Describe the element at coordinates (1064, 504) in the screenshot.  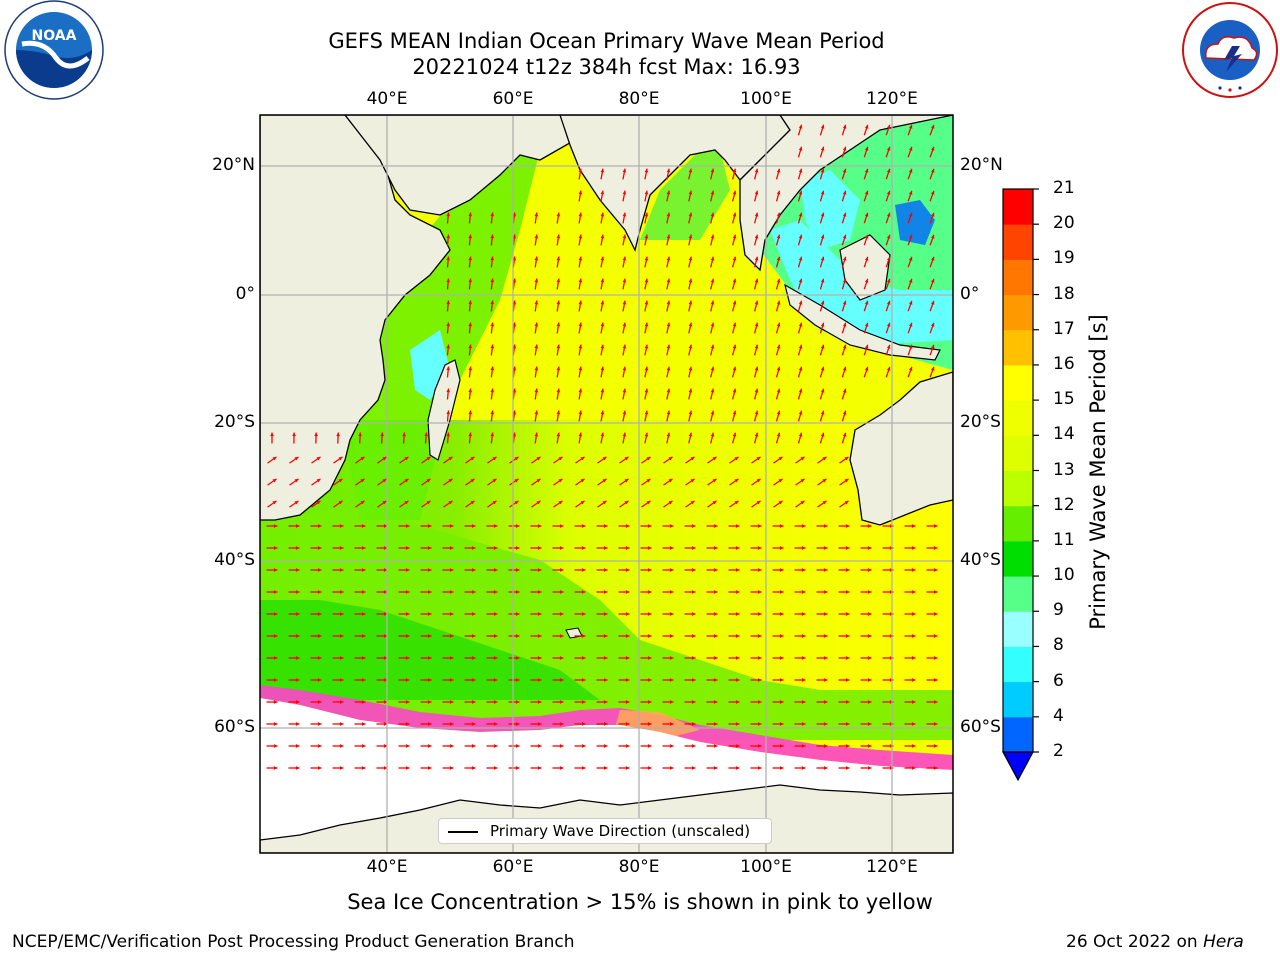
I see `colorbar-tick-label: 12` at that location.